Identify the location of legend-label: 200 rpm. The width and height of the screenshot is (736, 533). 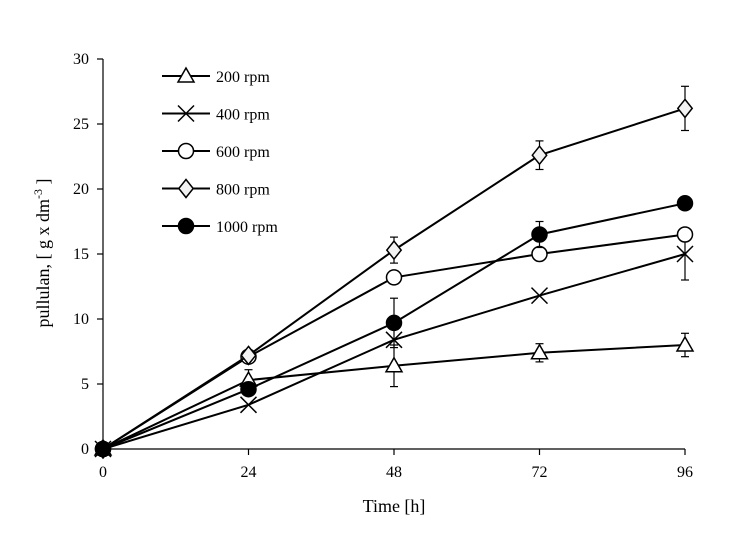
(243, 77).